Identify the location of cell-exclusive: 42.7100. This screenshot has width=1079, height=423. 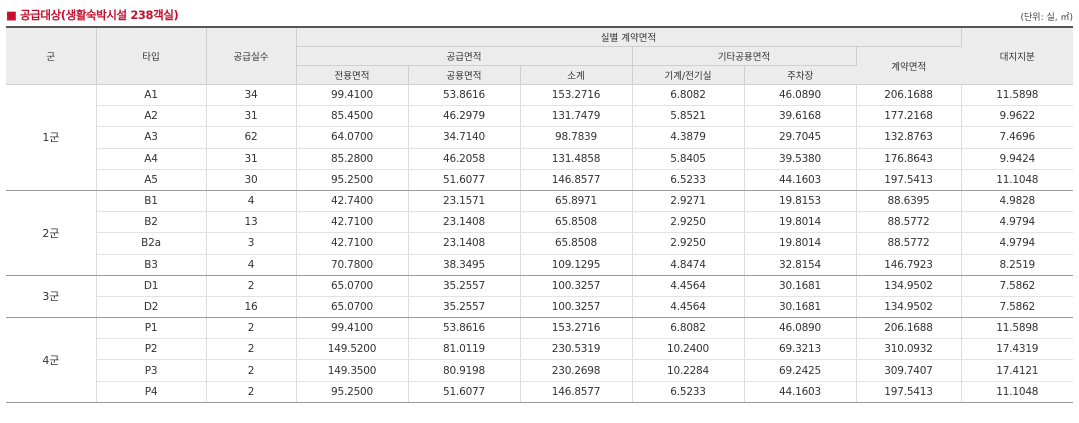
(352, 222).